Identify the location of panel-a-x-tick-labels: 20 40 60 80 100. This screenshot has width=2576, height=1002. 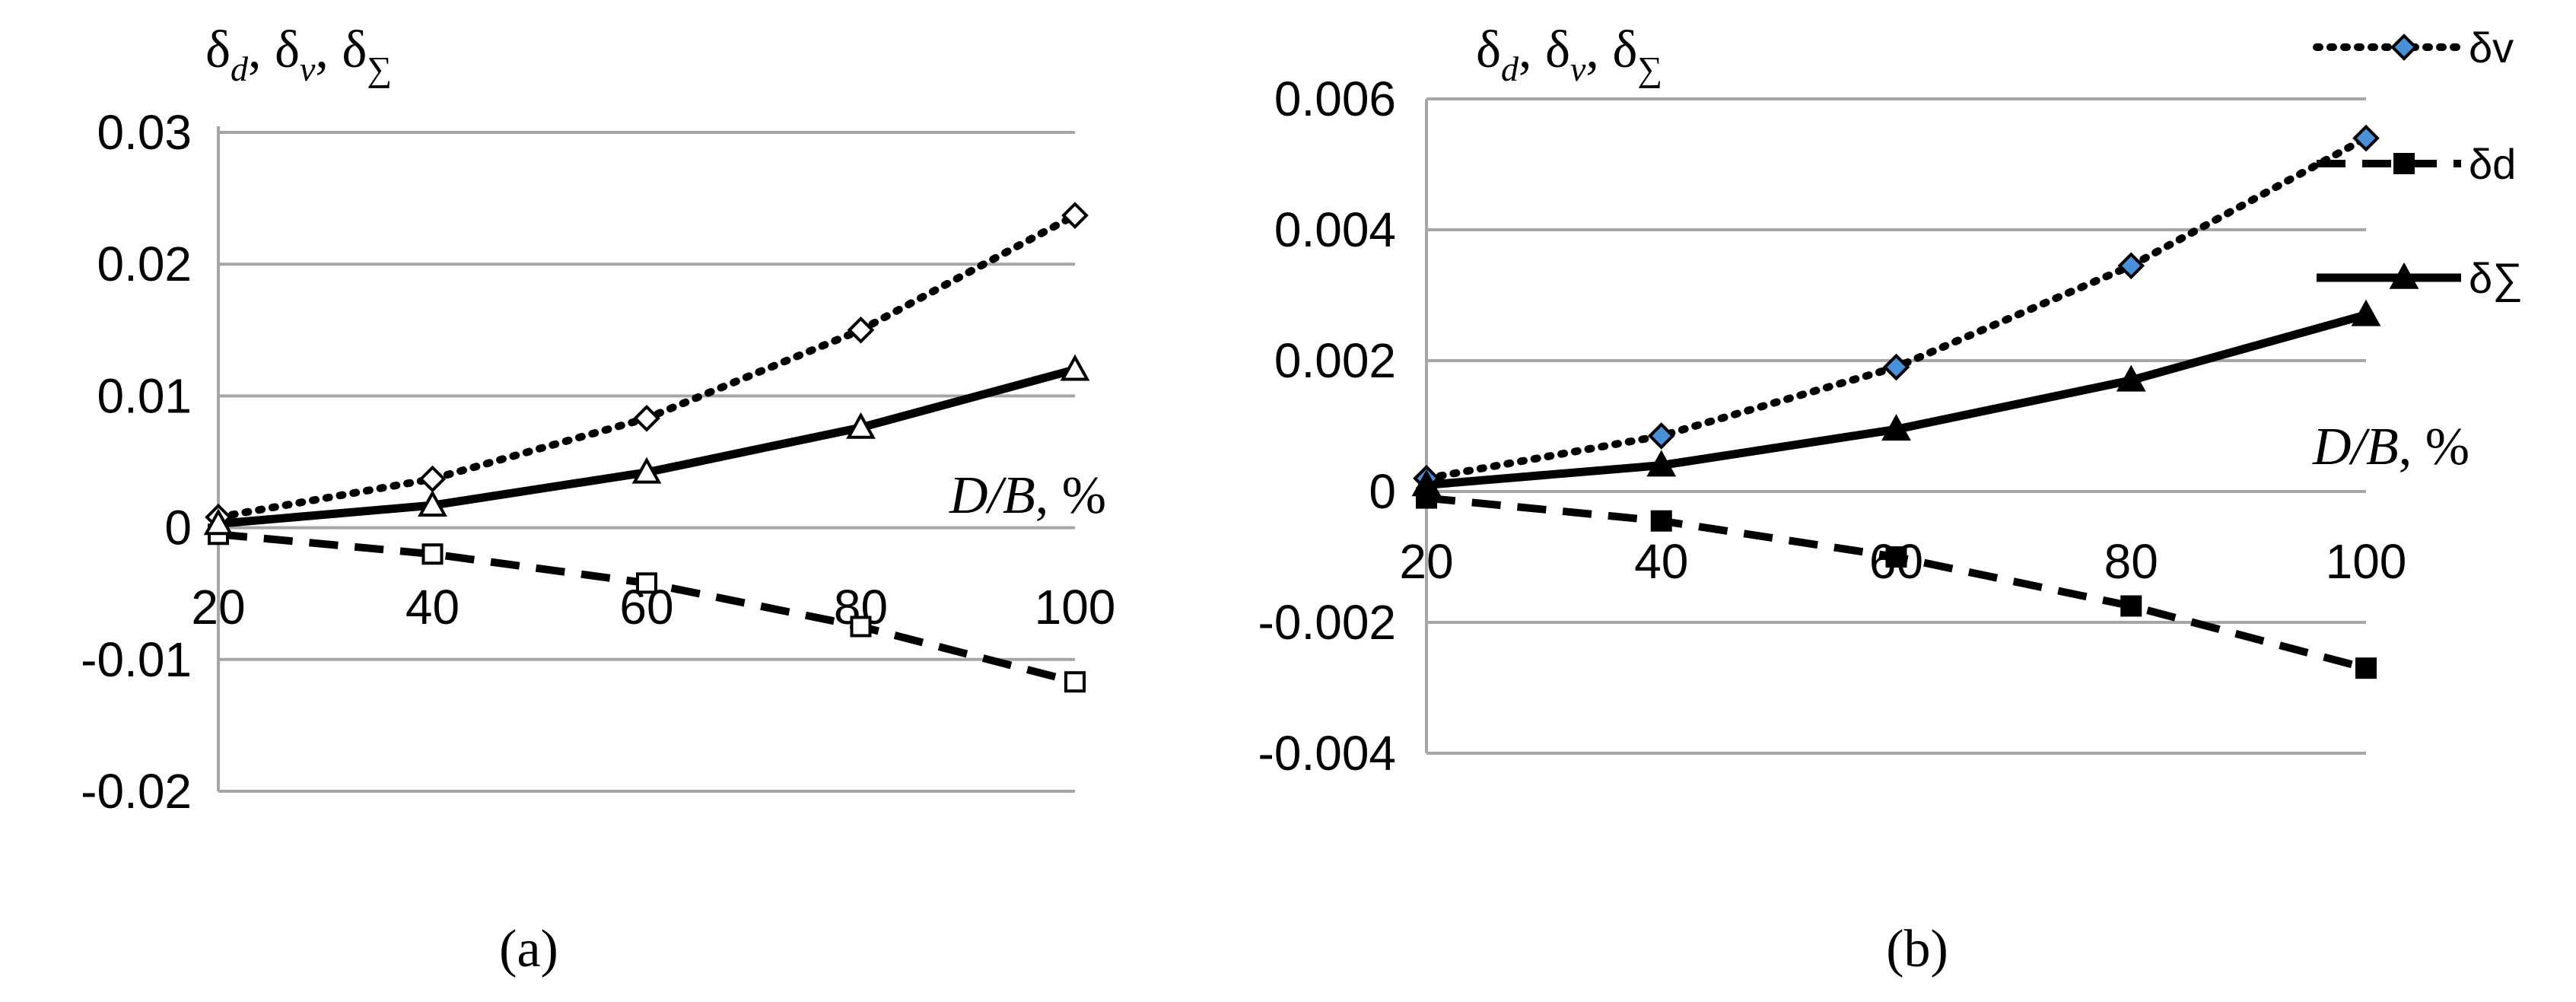
(653, 607).